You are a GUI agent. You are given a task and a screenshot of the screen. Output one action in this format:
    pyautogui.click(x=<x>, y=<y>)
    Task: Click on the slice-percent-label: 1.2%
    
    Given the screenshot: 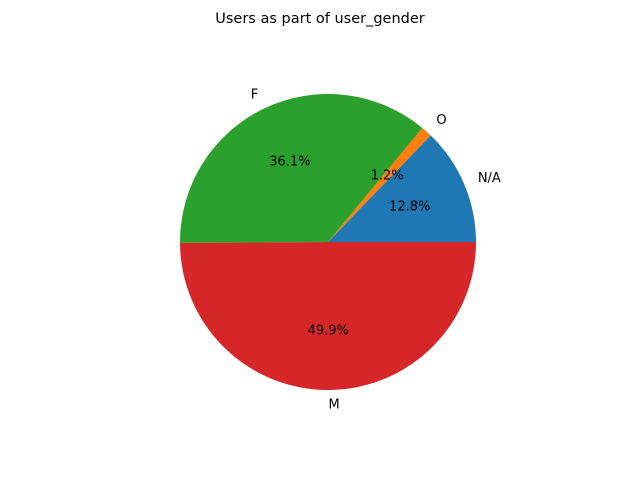 What is the action you would take?
    pyautogui.click(x=387, y=175)
    